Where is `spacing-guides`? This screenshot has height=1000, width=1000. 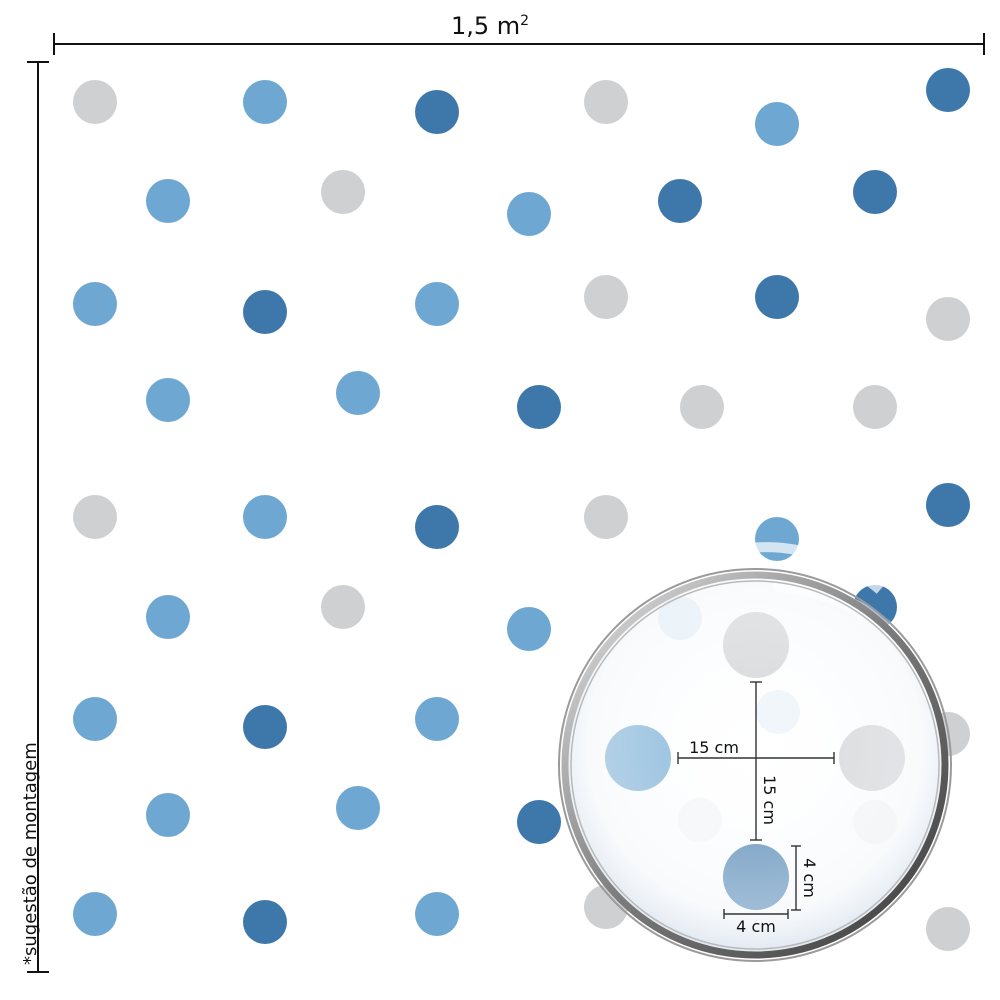
spacing-guides is located at coordinates (756, 800).